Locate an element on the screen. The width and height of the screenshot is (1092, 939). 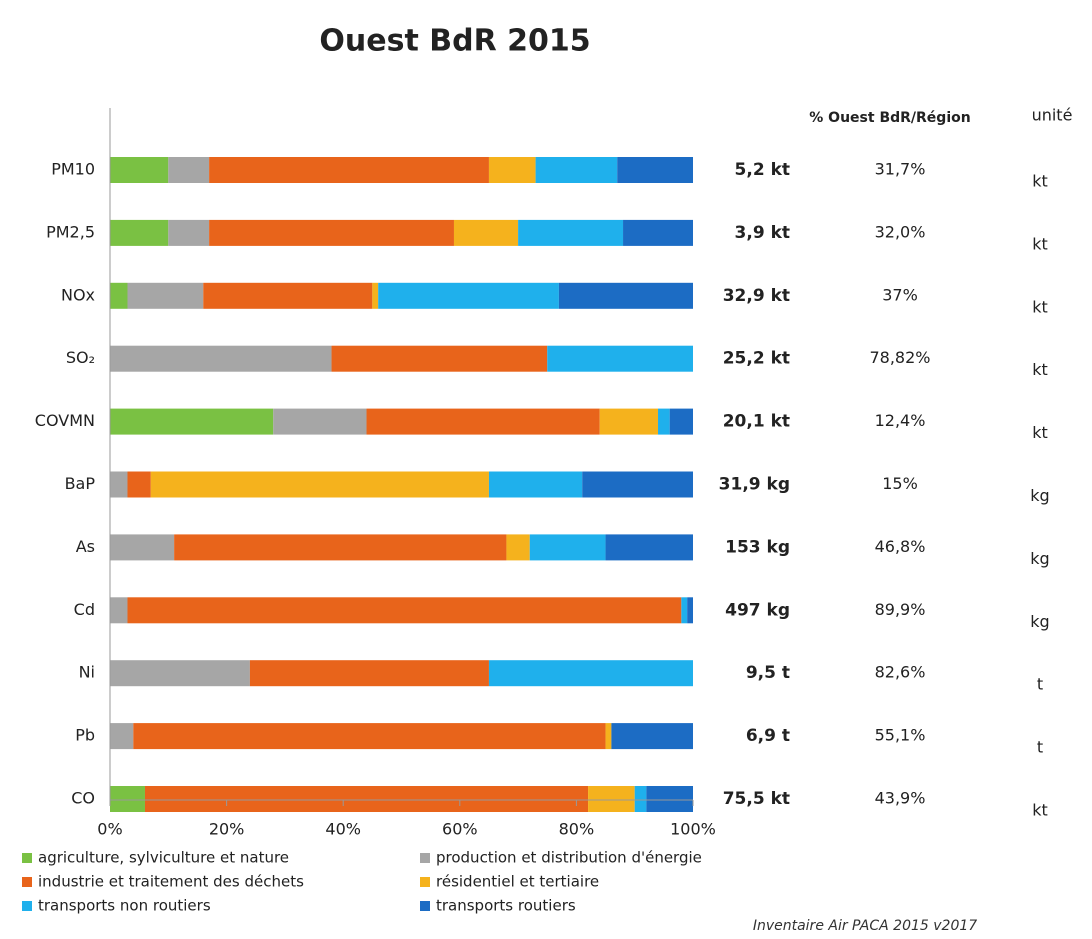
y-tick-label: BaP is located at coordinates (80, 483).